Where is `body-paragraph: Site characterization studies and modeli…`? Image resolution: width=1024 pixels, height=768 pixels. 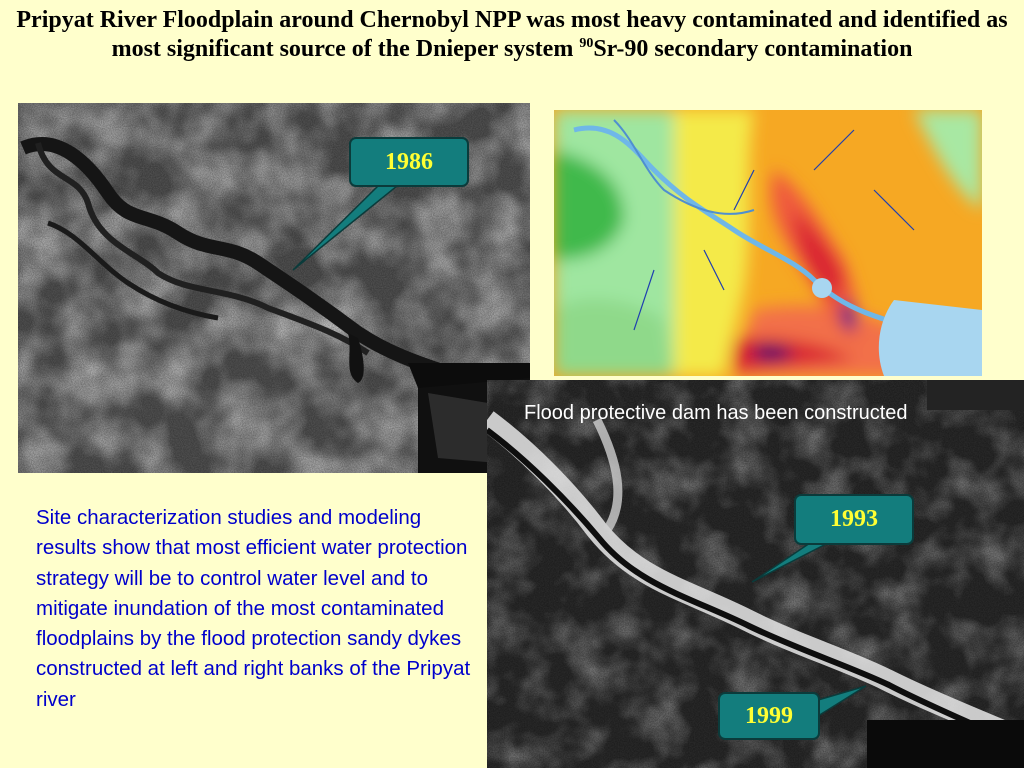
body-paragraph: Site characterization studies and modeli… is located at coordinates (253, 608).